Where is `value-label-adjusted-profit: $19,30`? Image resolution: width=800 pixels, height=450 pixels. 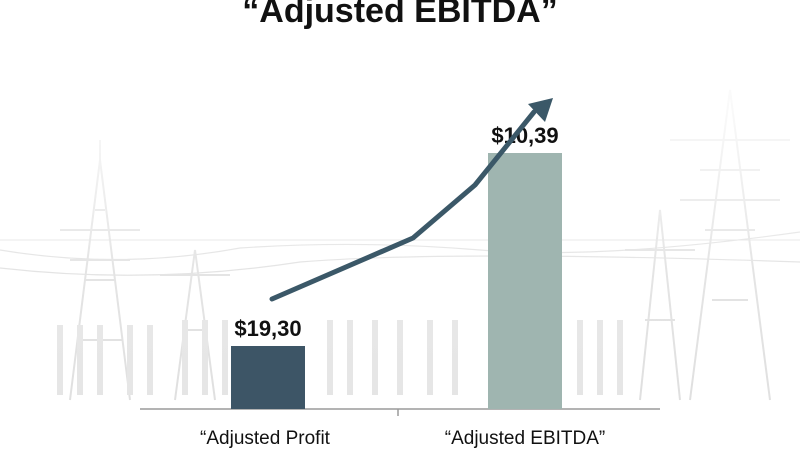
value-label-adjusted-profit: $19,30 is located at coordinates (267, 328).